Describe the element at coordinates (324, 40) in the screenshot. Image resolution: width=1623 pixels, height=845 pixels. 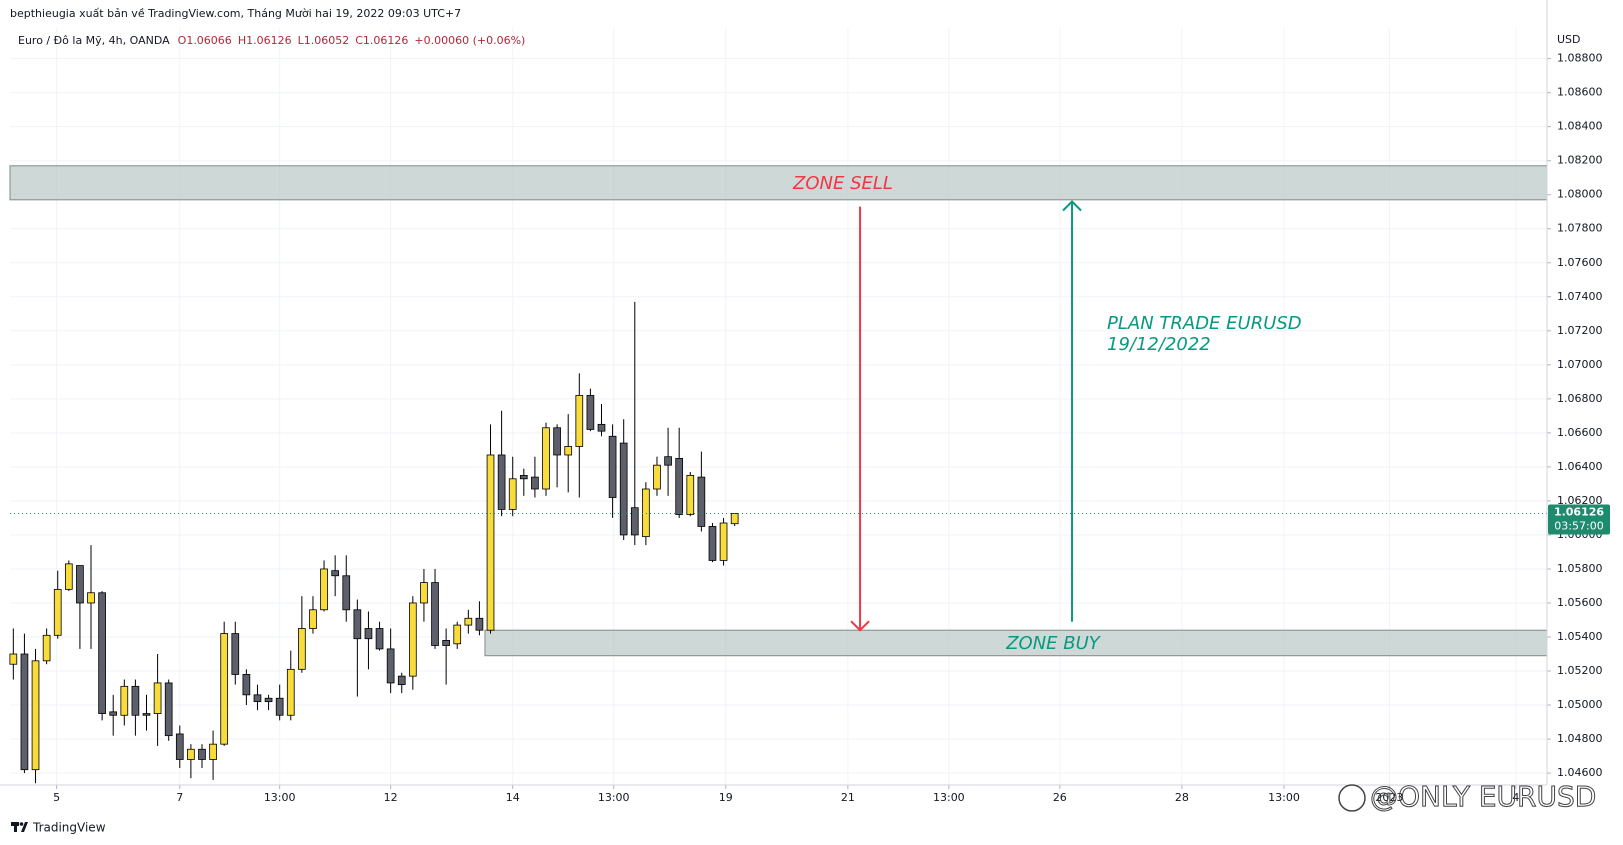
I see `ohlc-value: L1.06052` at that location.